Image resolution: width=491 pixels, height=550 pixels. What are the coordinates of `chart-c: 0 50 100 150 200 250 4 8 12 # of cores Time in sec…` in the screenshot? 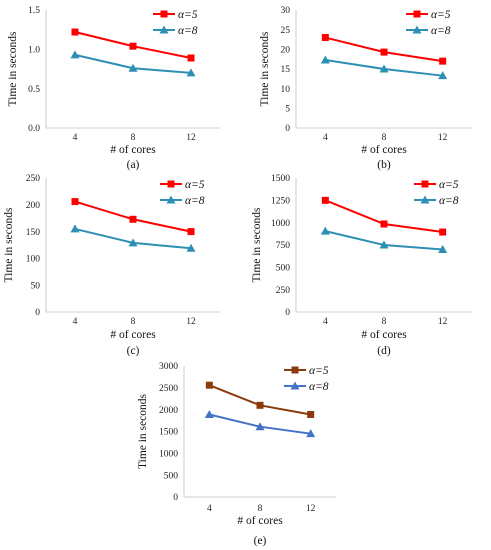 It's located at (111, 265).